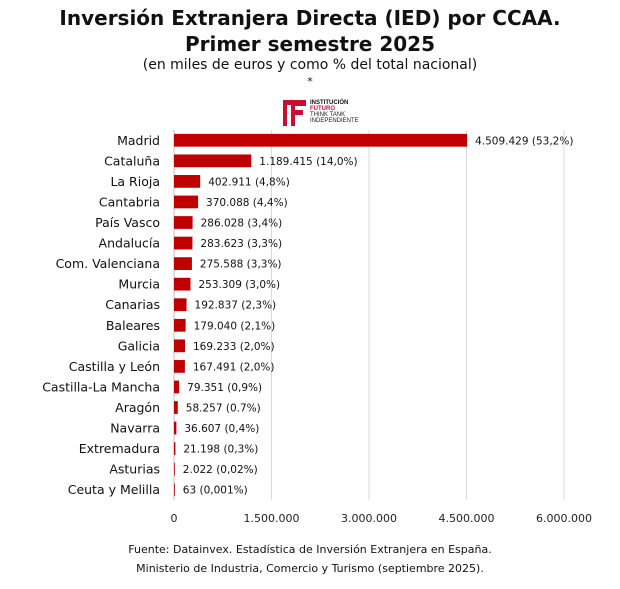  I want to click on logo-line1: INSTITUCIÓN, so click(329, 103).